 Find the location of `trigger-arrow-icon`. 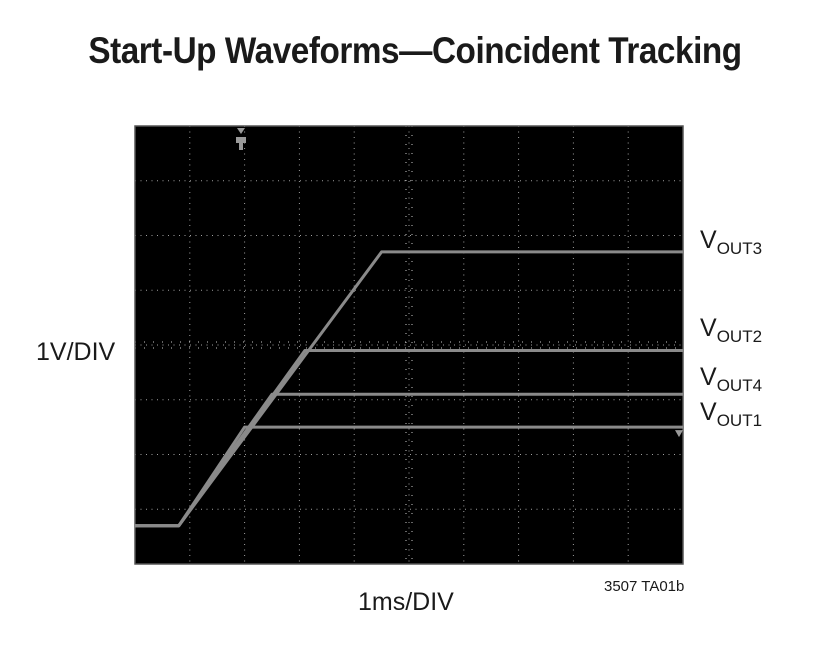

trigger-arrow-icon is located at coordinates (241, 131).